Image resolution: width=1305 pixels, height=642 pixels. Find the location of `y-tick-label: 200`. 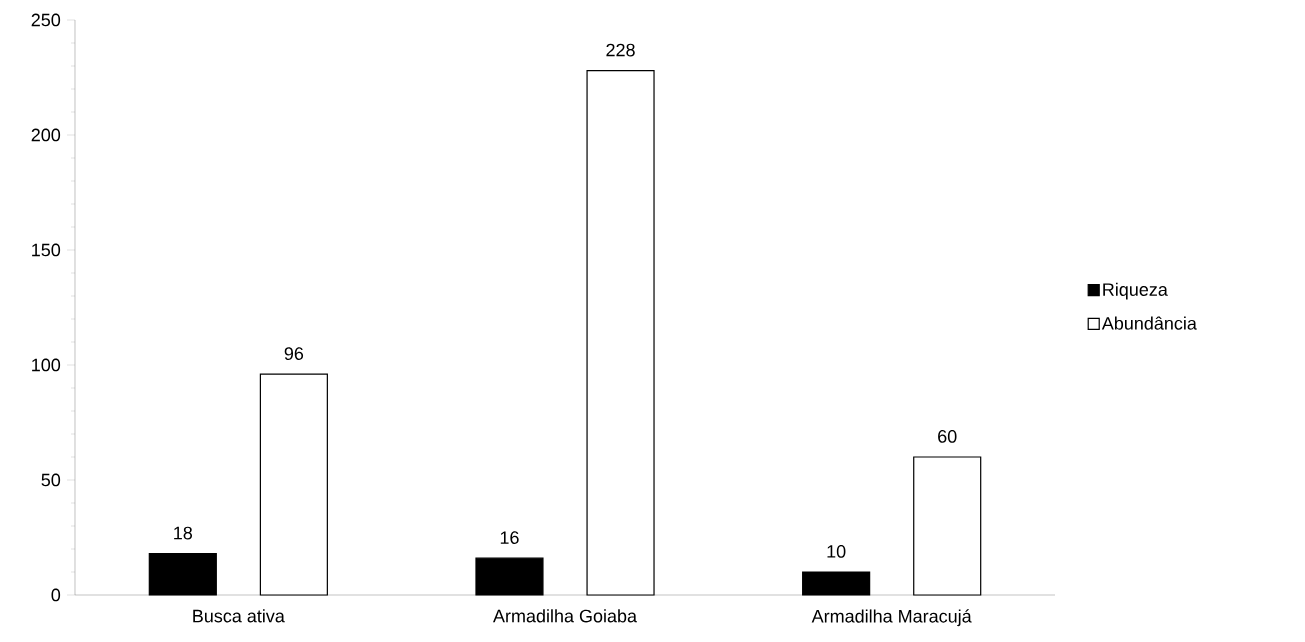

y-tick-label: 200 is located at coordinates (46, 135).